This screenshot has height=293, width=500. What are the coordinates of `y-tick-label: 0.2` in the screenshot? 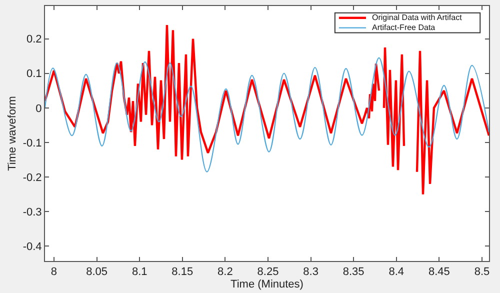 It's located at (34, 40).